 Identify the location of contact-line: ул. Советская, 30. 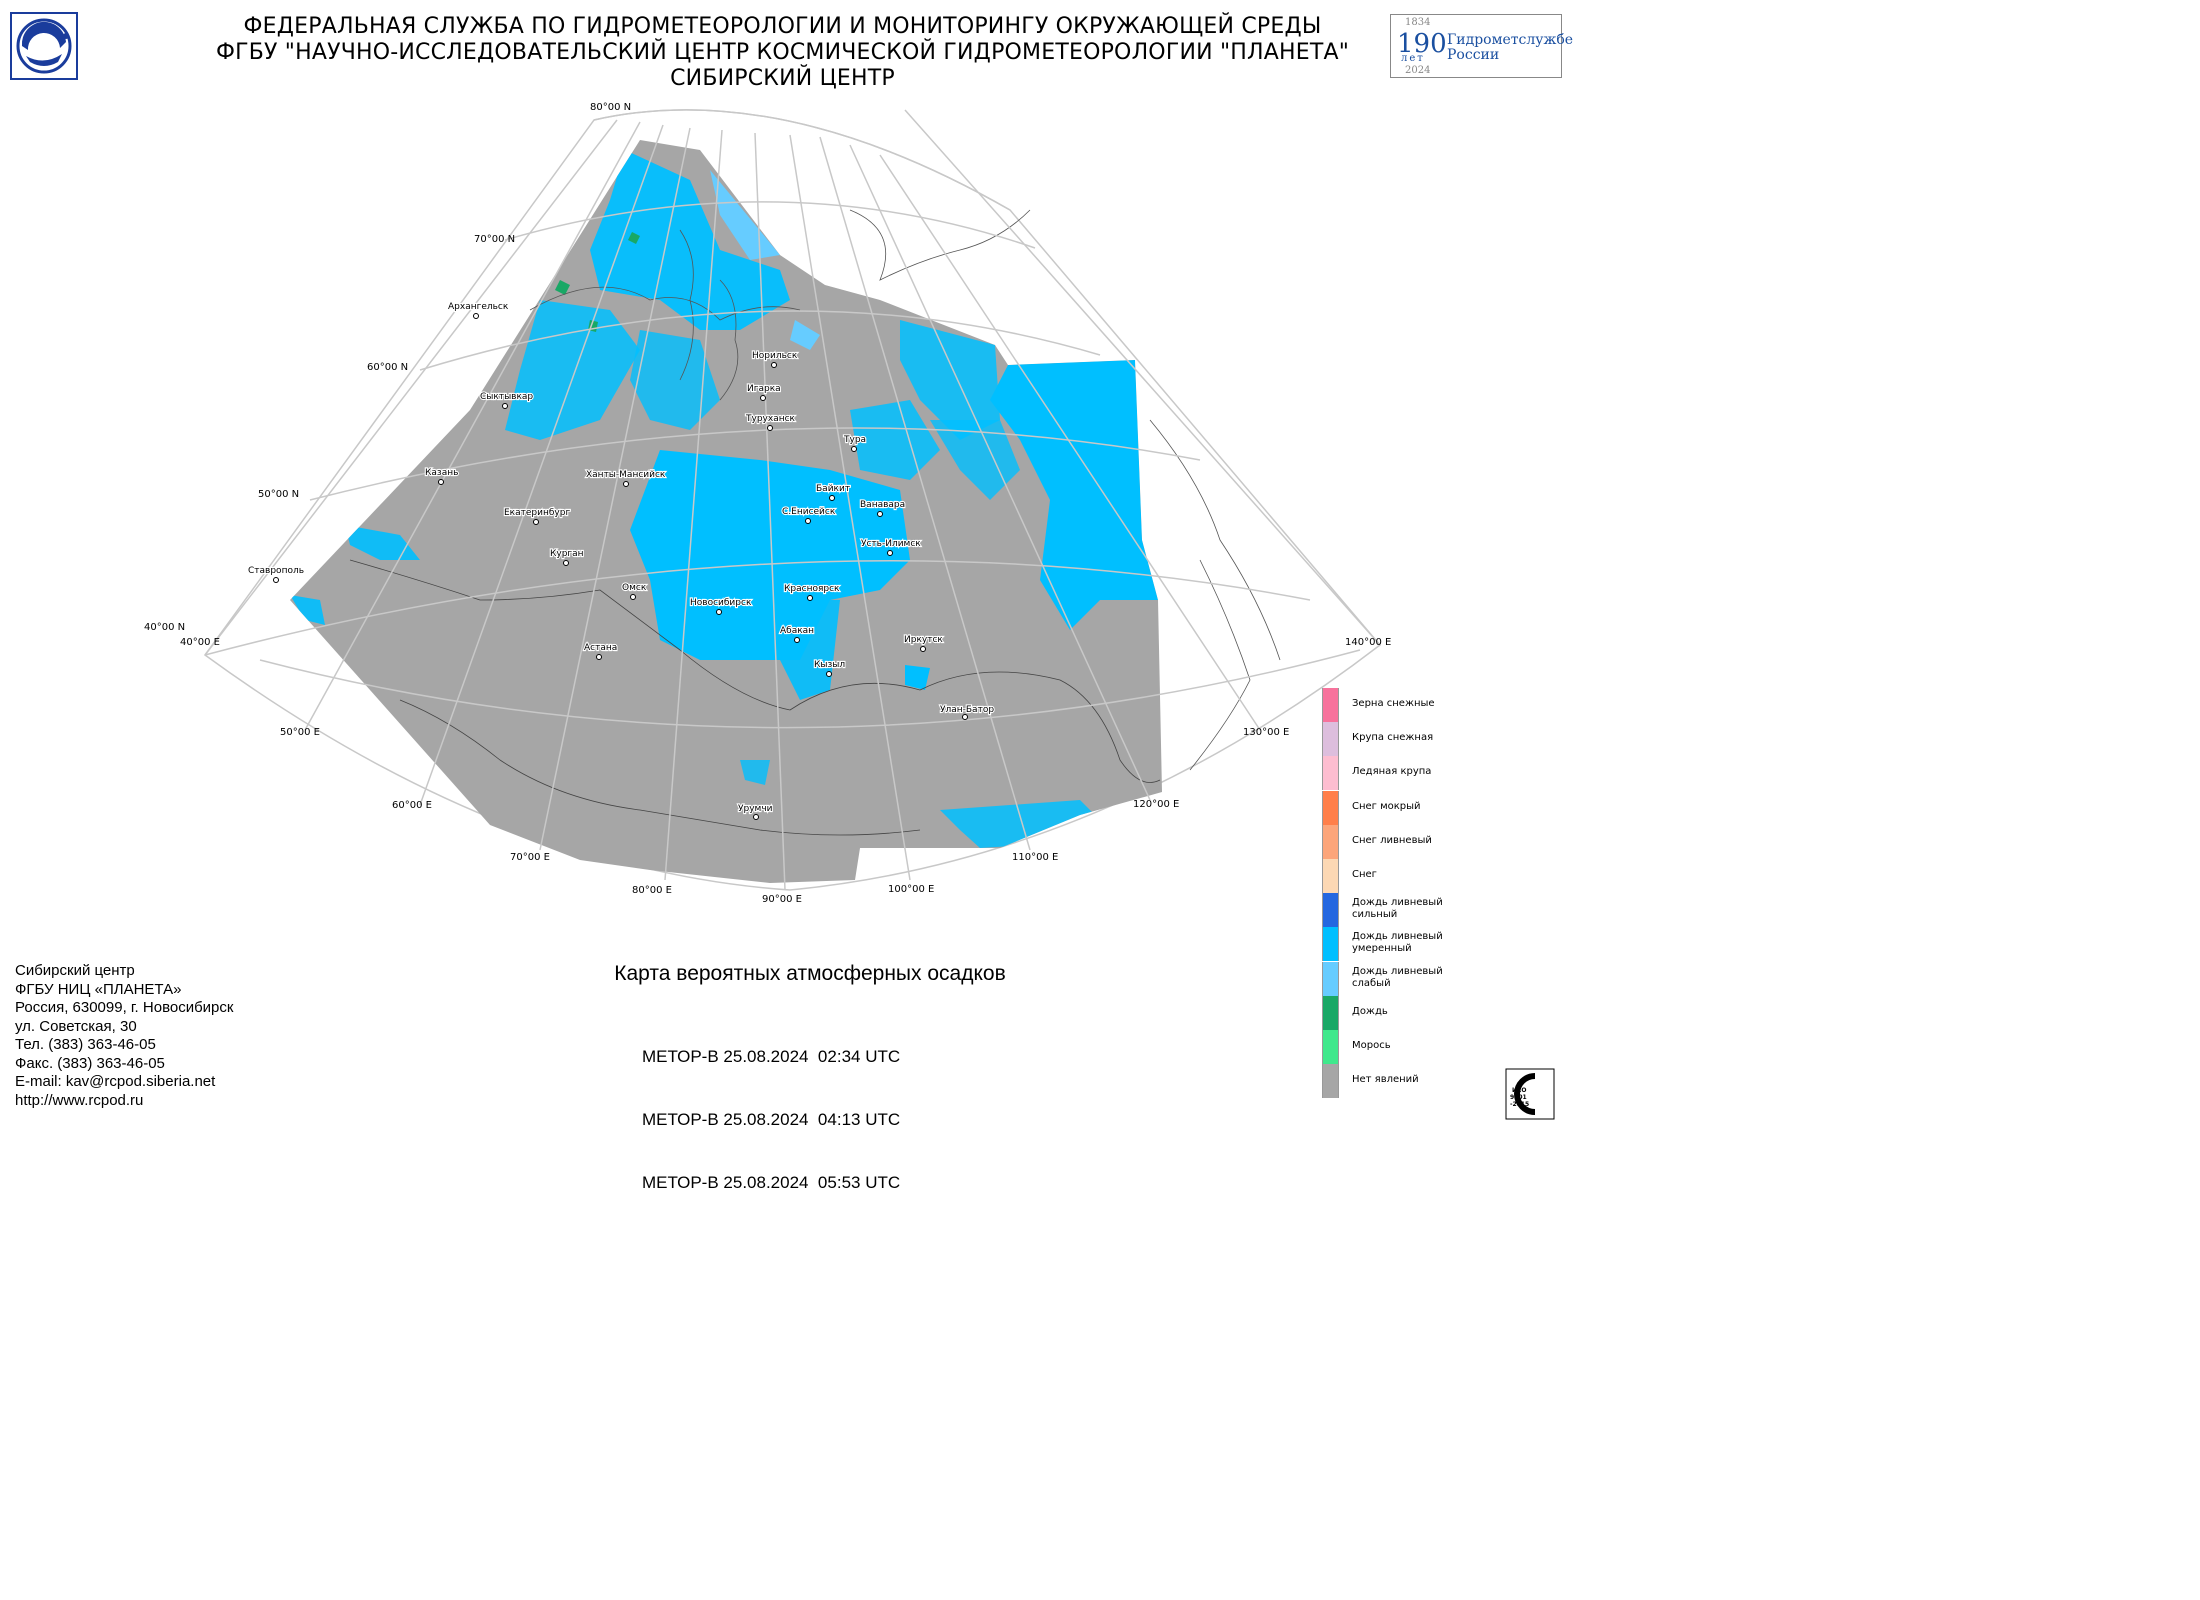
(76, 1026).